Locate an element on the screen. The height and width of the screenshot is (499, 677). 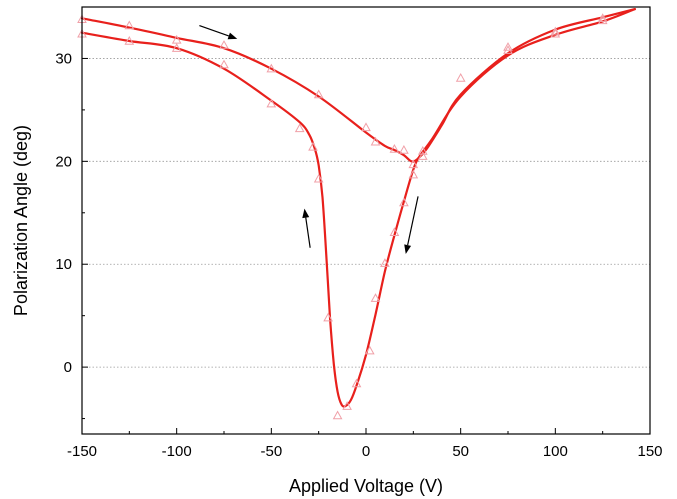
y-tick-label: 30 is located at coordinates (63, 58).